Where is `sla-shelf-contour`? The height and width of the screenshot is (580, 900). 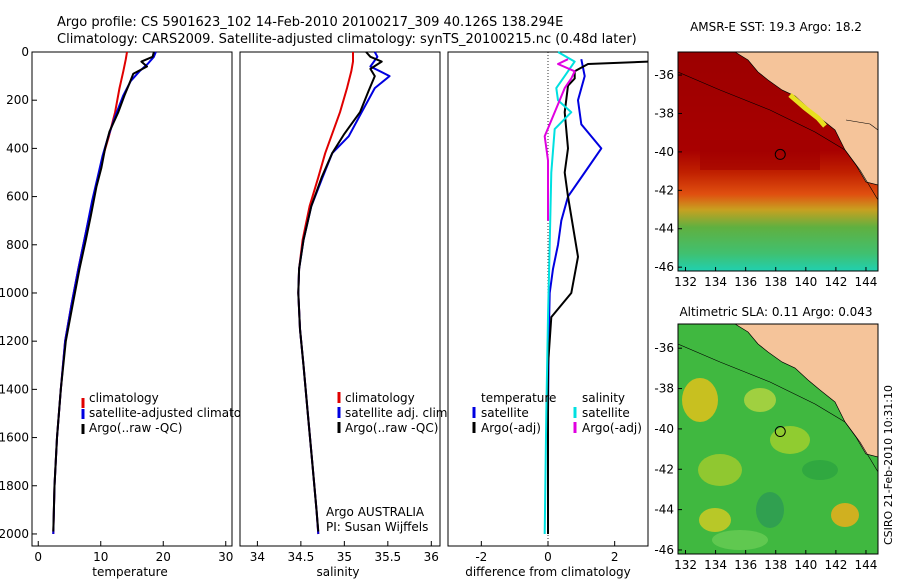
sla-shelf-contour is located at coordinates (778, 408).